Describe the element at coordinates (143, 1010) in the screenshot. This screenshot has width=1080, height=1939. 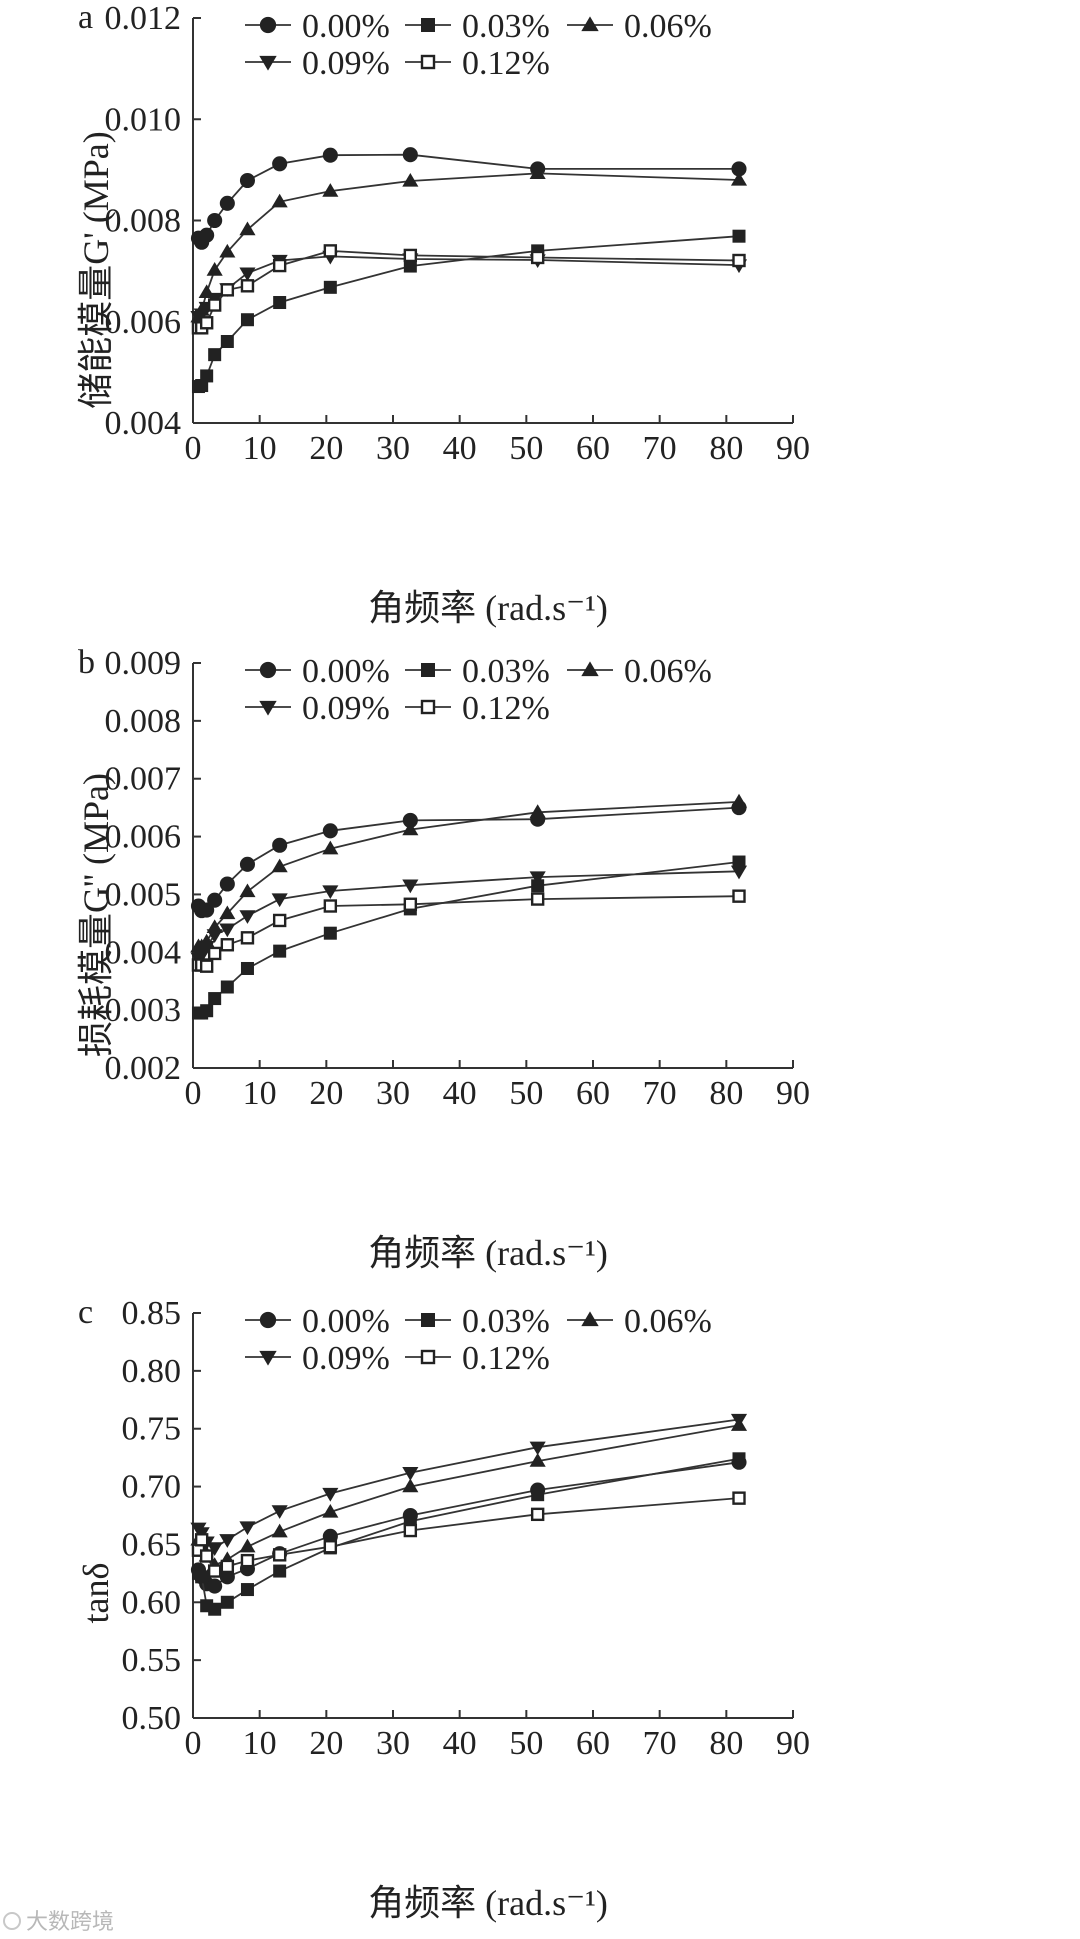
I see `y-tick-label: 0.003` at that location.